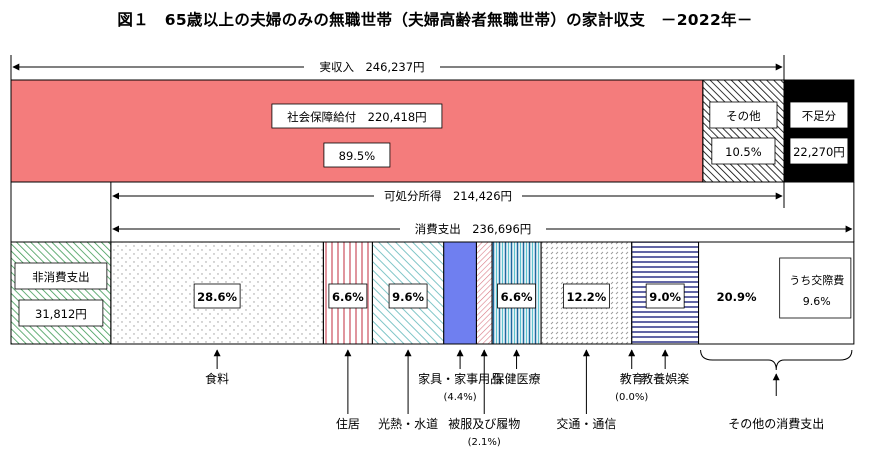 This screenshot has height=459, width=870. I want to click on non-consumption-label: 非消費支出, so click(61, 277).